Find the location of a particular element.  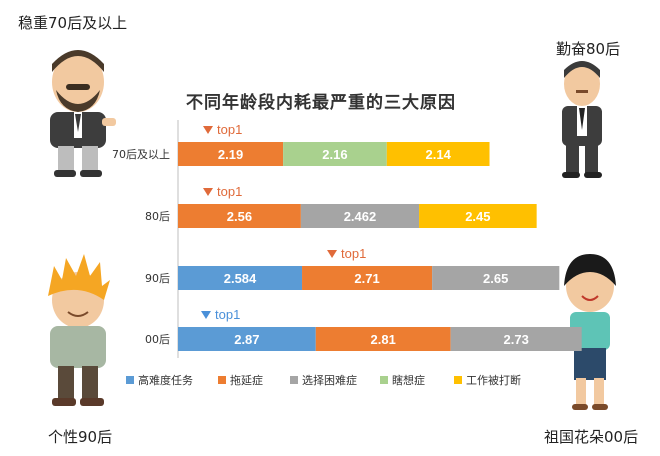

bar-value-label: 2.56 is located at coordinates (239, 216).